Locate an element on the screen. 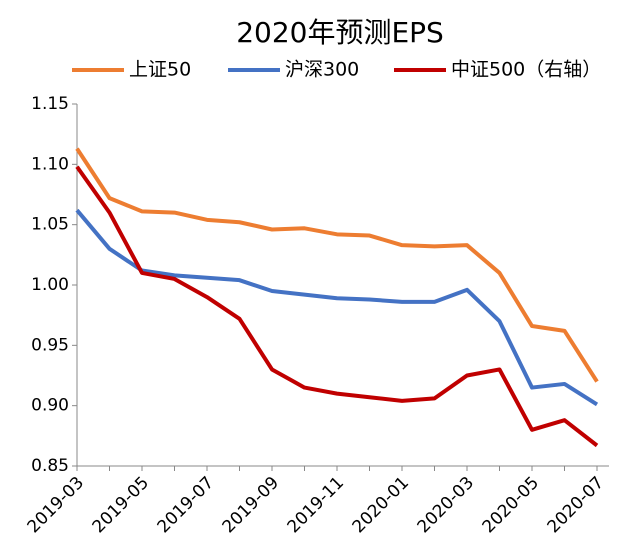  x-tick-label: 2019-07 is located at coordinates (186, 505).